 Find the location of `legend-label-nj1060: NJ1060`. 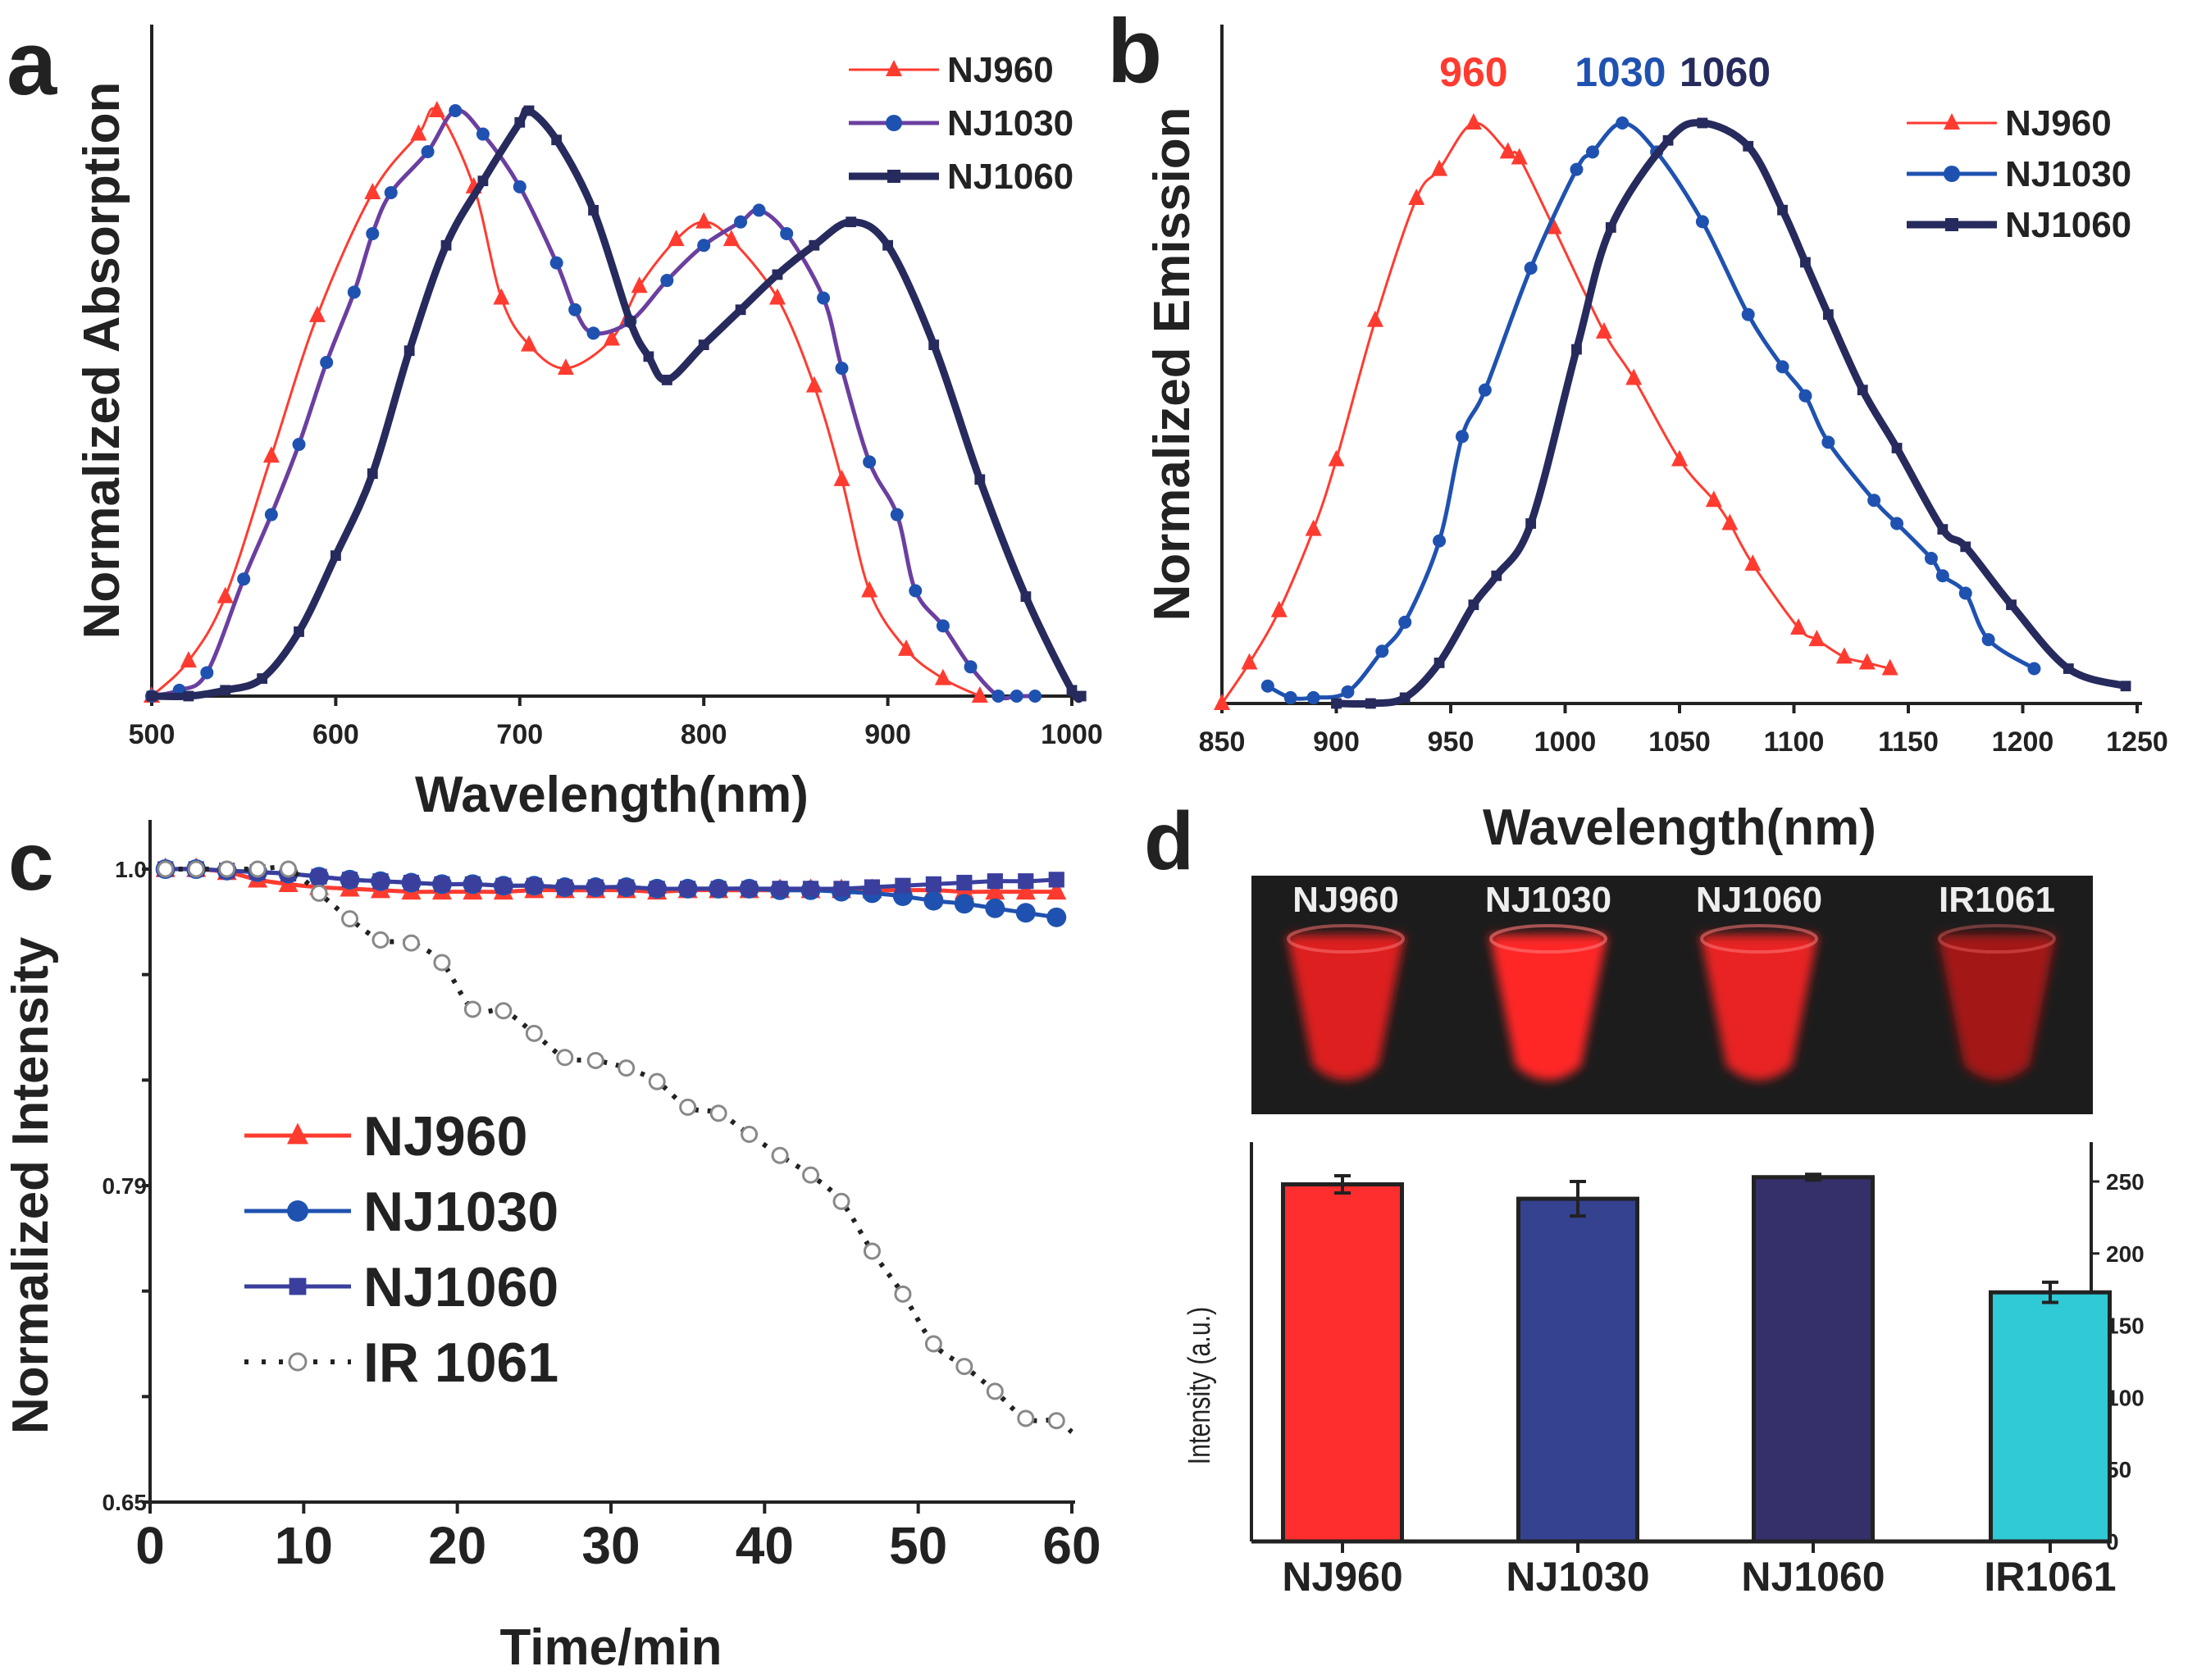

legend-label-nj1060: NJ1060 is located at coordinates (460, 1287).